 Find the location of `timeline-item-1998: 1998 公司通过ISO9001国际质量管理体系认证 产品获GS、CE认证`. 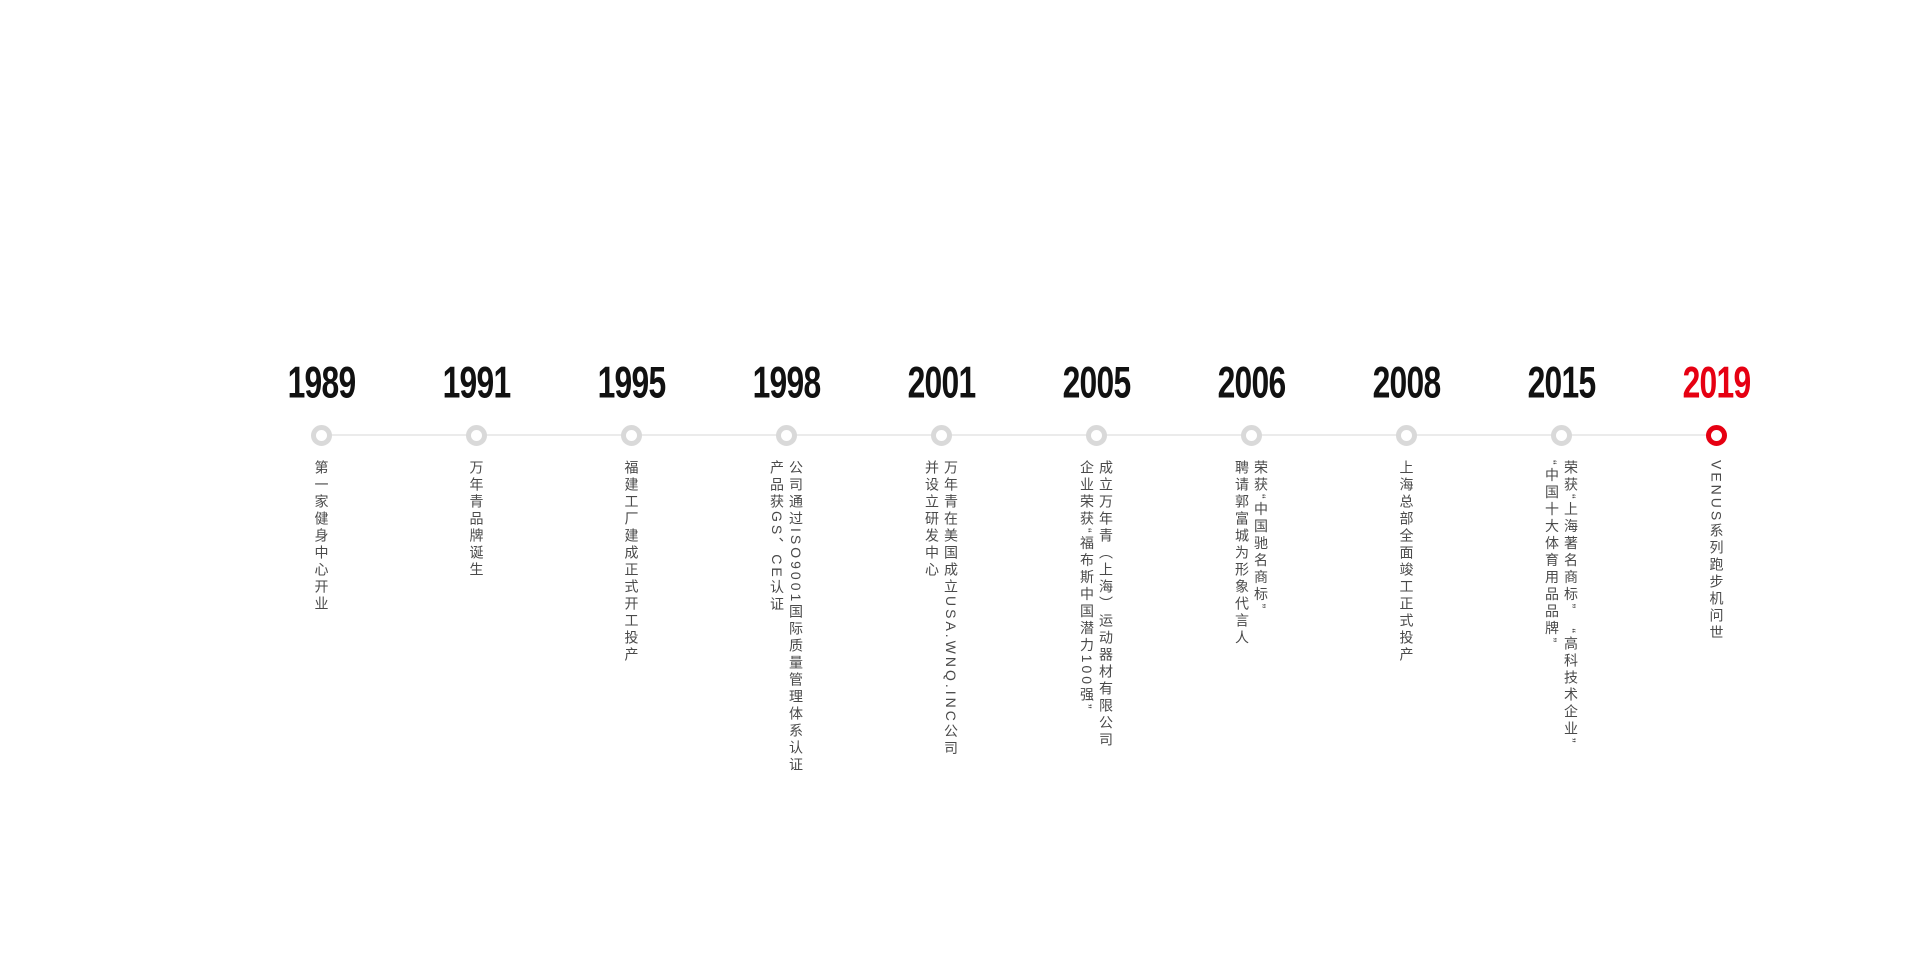

timeline-item-1998: 1998 公司通过ISO9001国际质量管理体系认证 产品获GS、CE认证 is located at coordinates (786, 649).